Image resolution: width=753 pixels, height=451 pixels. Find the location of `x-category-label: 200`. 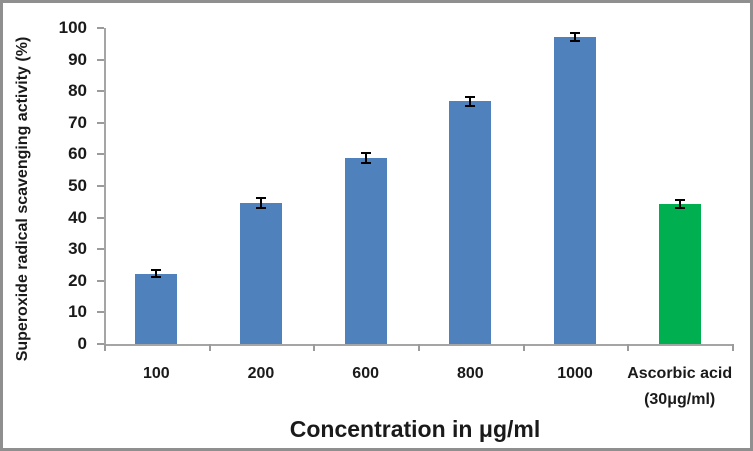

x-category-label: 200 is located at coordinates (261, 373).